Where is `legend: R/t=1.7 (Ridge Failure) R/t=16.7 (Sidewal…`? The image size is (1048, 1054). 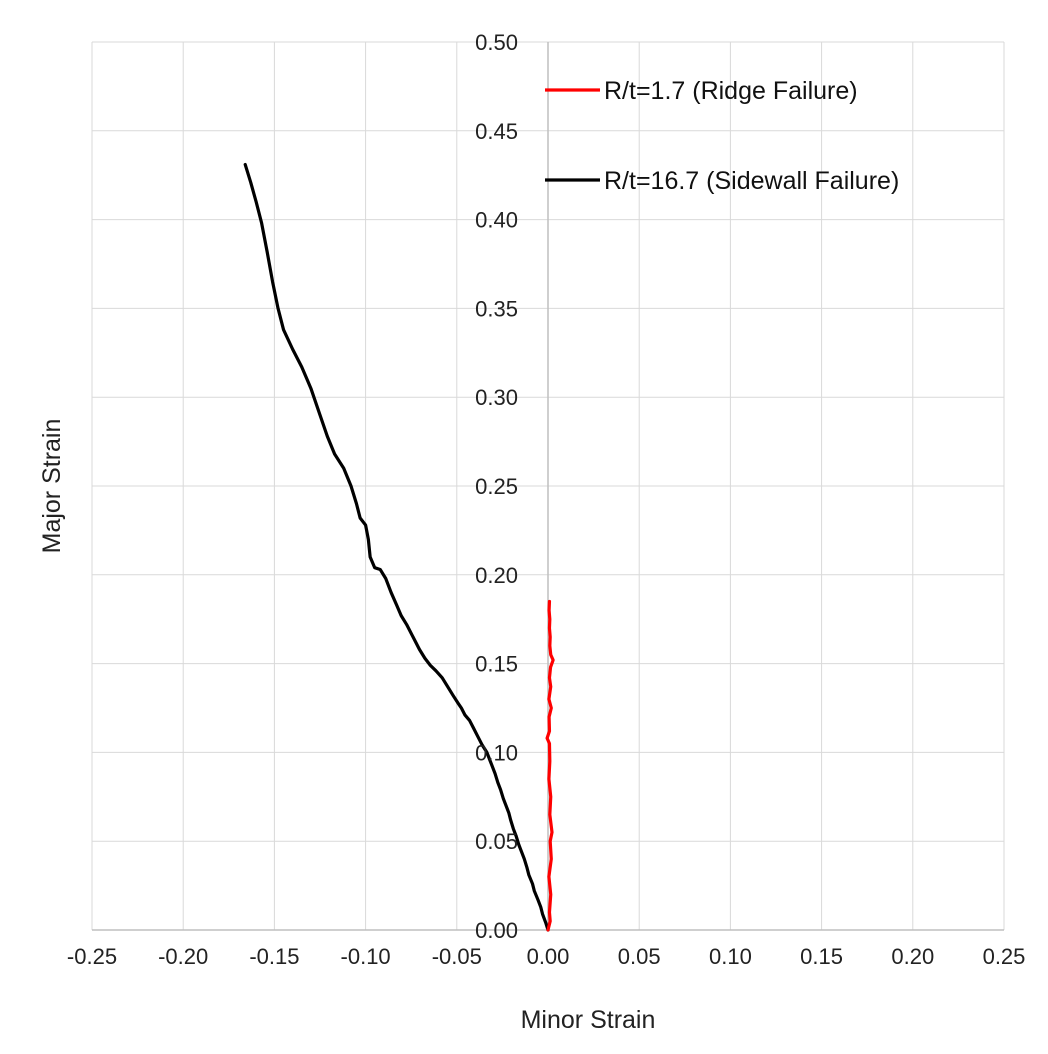
legend: R/t=1.7 (Ridge Failure) R/t=16.7 (Sidewal… is located at coordinates (722, 136).